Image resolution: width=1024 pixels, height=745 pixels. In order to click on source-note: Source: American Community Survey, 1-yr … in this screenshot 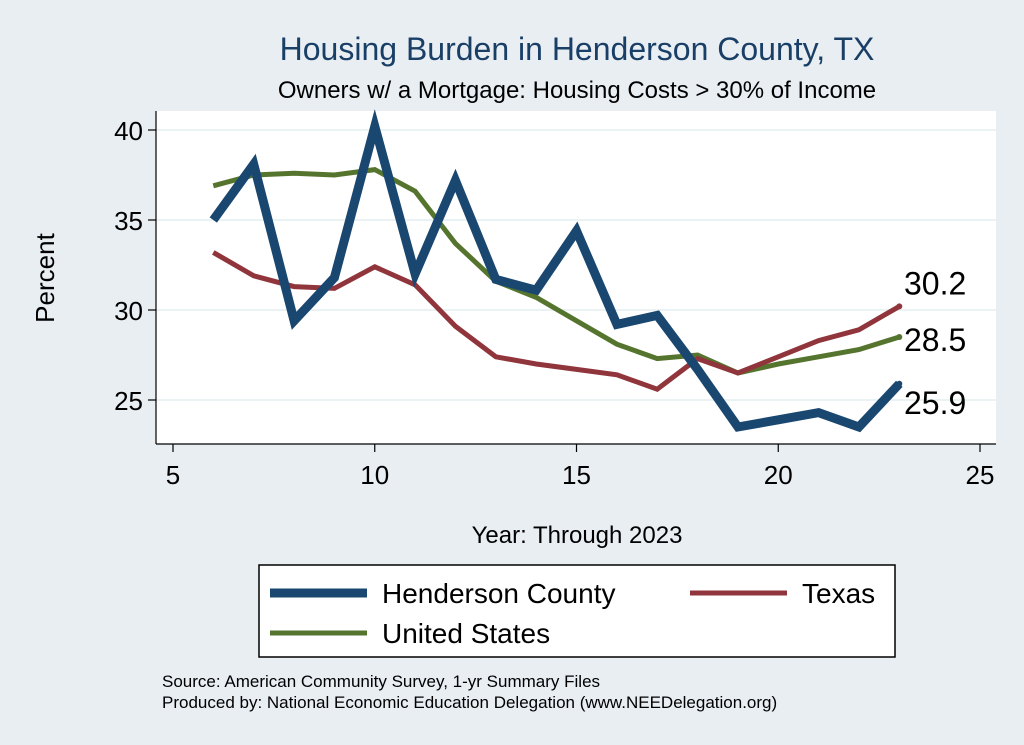, I will do `click(381, 681)`.